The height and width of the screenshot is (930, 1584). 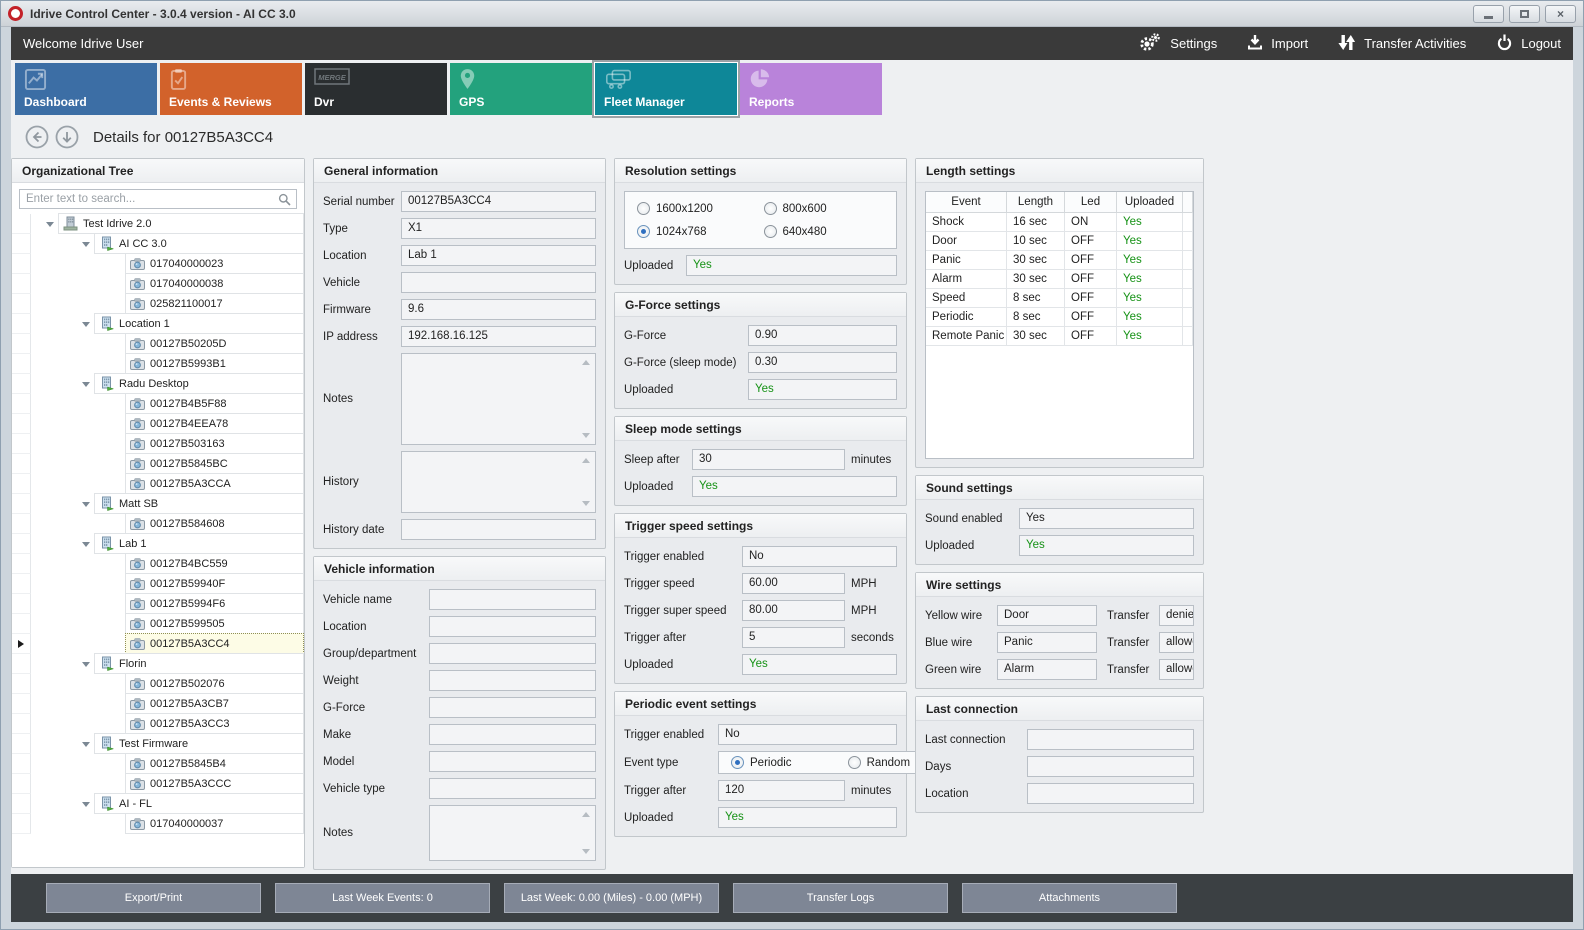 I want to click on settings-button: Settings, so click(x=1177, y=43).